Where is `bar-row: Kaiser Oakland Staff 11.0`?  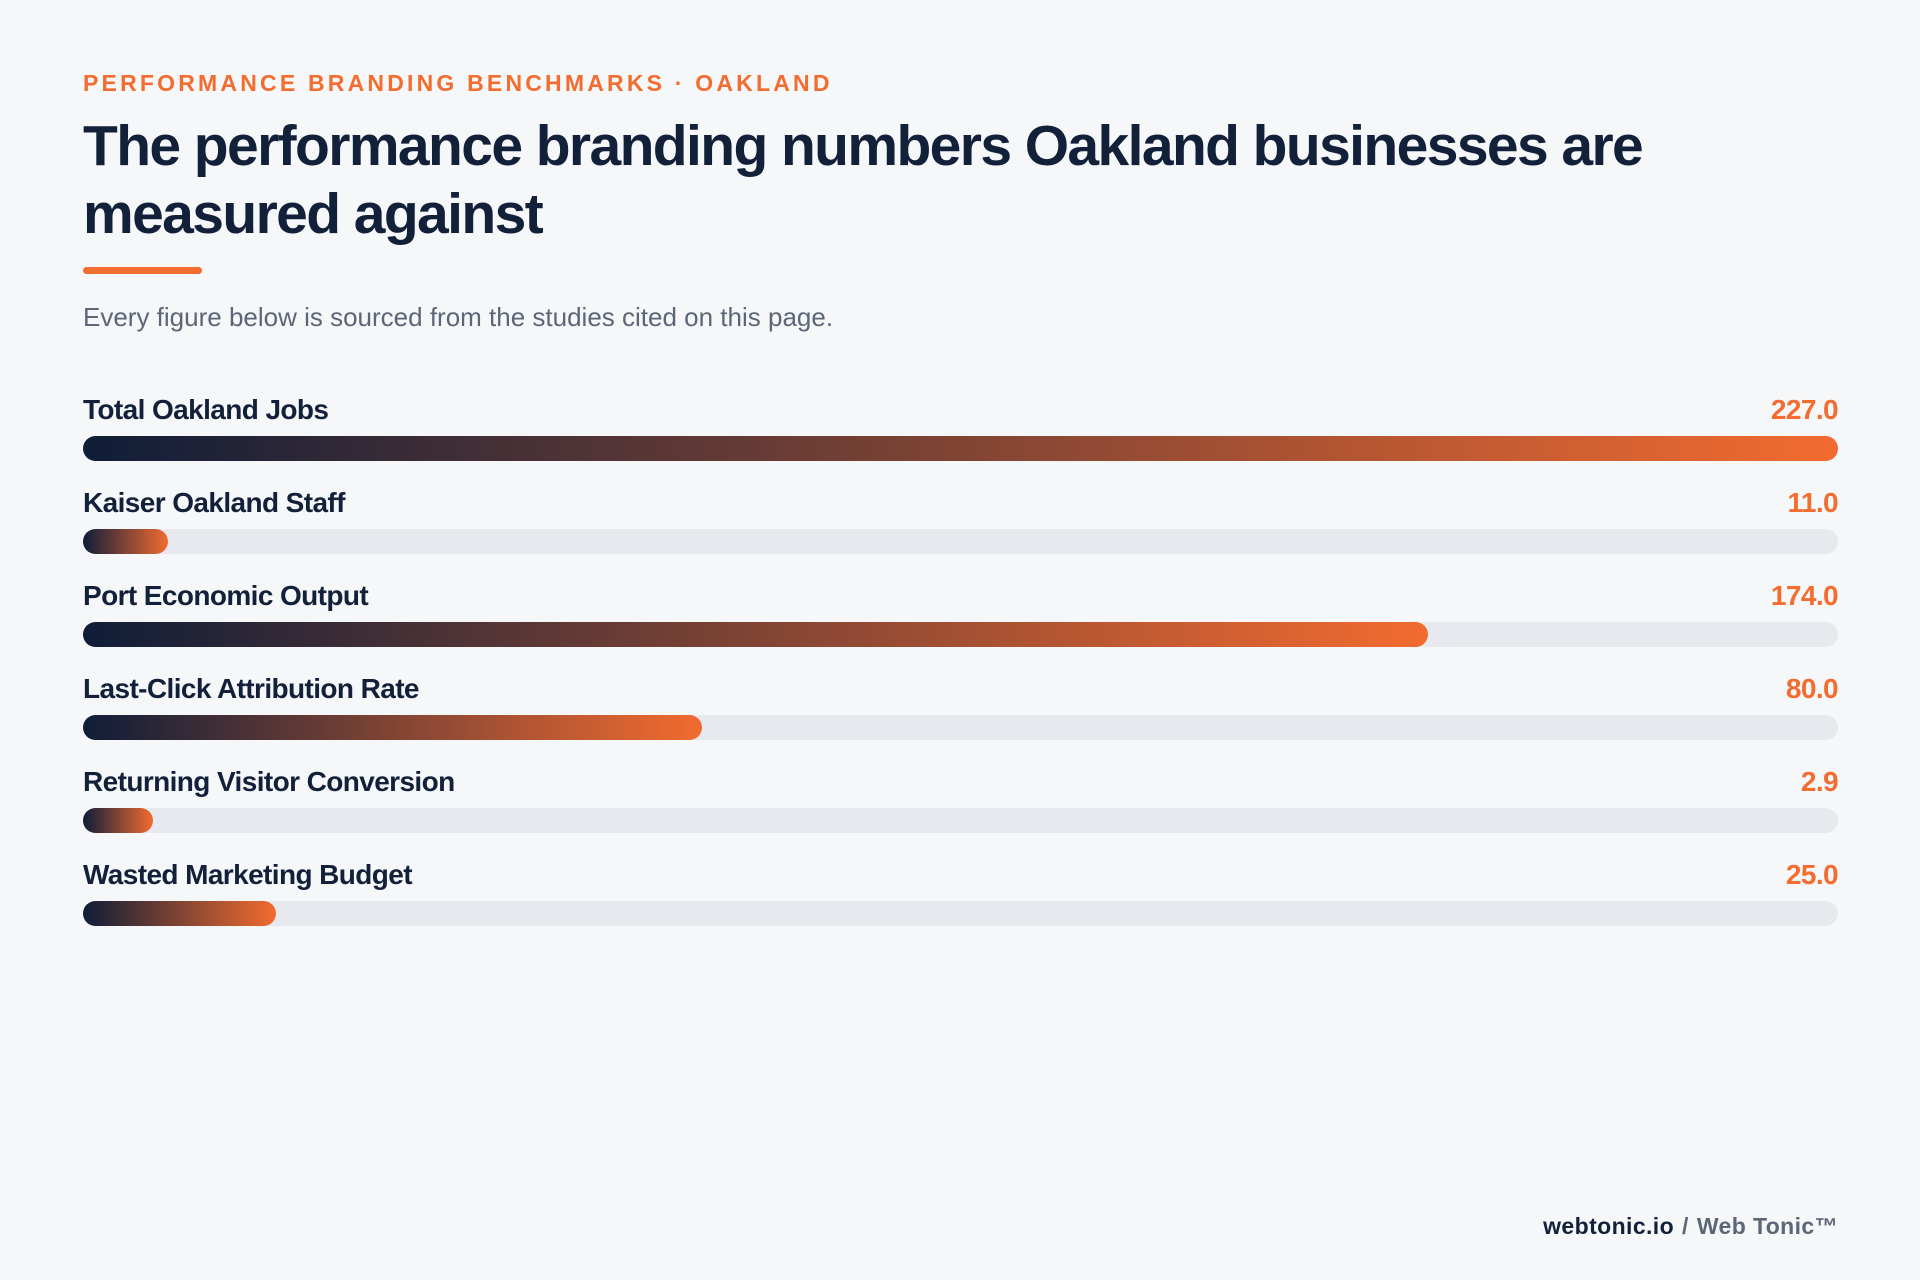
bar-row: Kaiser Oakland Staff 11.0 is located at coordinates (961, 529).